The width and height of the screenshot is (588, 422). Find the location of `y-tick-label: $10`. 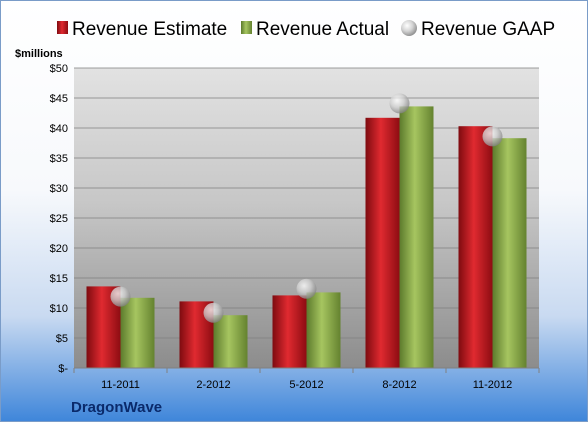

y-tick-label: $10 is located at coordinates (59, 309).